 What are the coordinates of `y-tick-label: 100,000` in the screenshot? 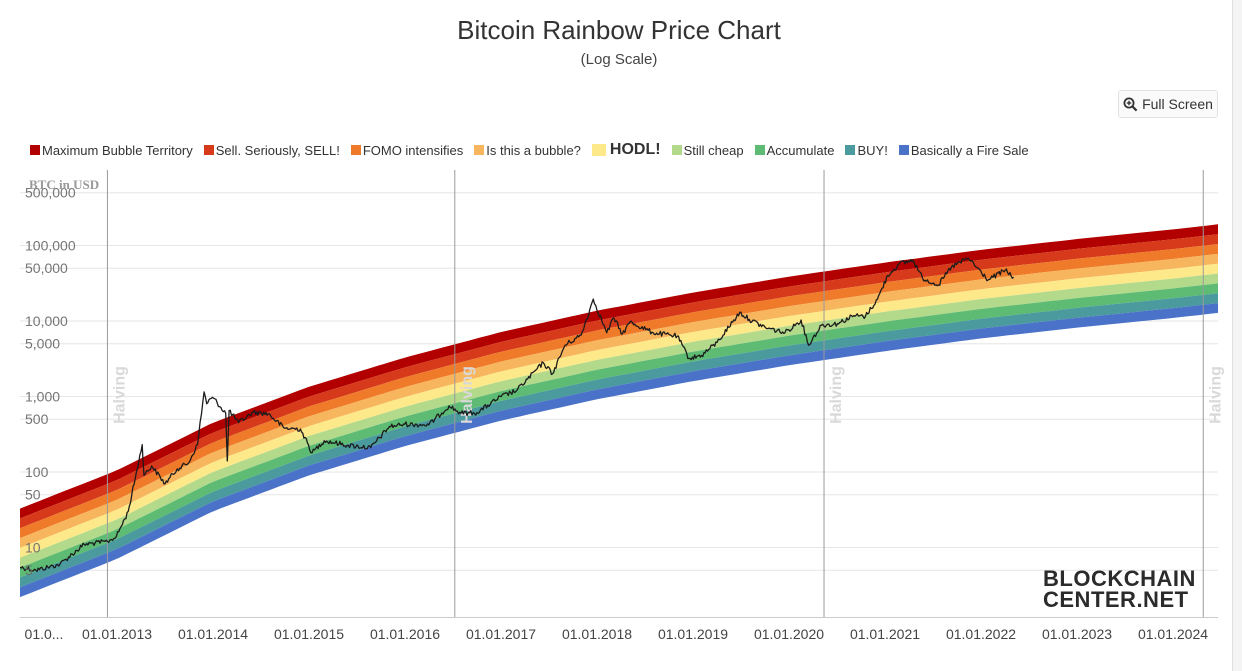 It's located at (50, 245).